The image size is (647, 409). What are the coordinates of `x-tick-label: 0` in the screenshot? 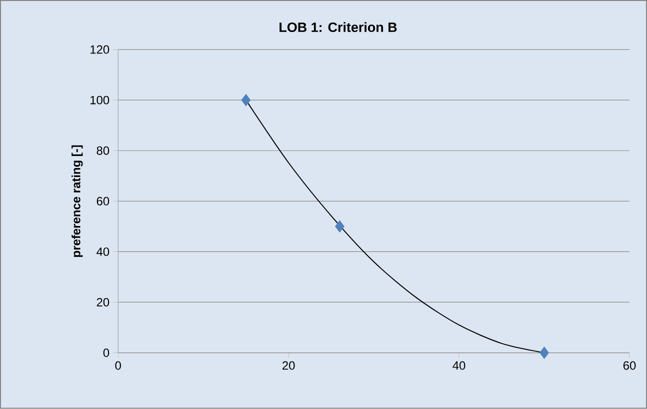 It's located at (118, 365).